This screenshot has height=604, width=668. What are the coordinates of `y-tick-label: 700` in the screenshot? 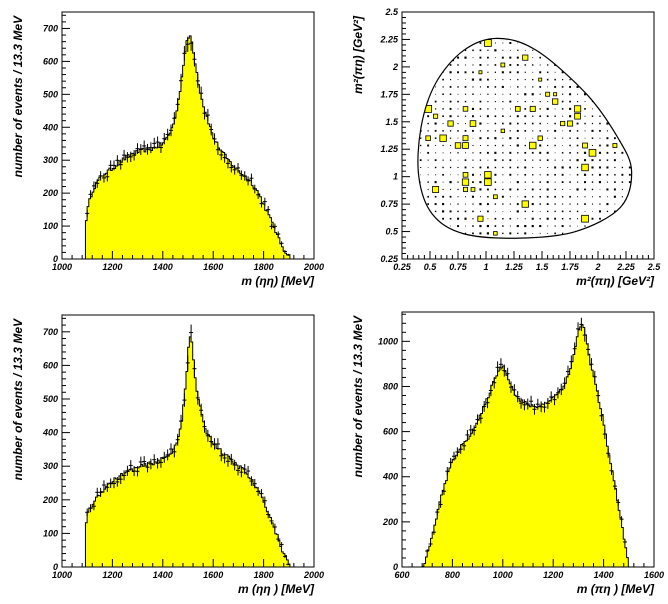 It's located at (50, 28).